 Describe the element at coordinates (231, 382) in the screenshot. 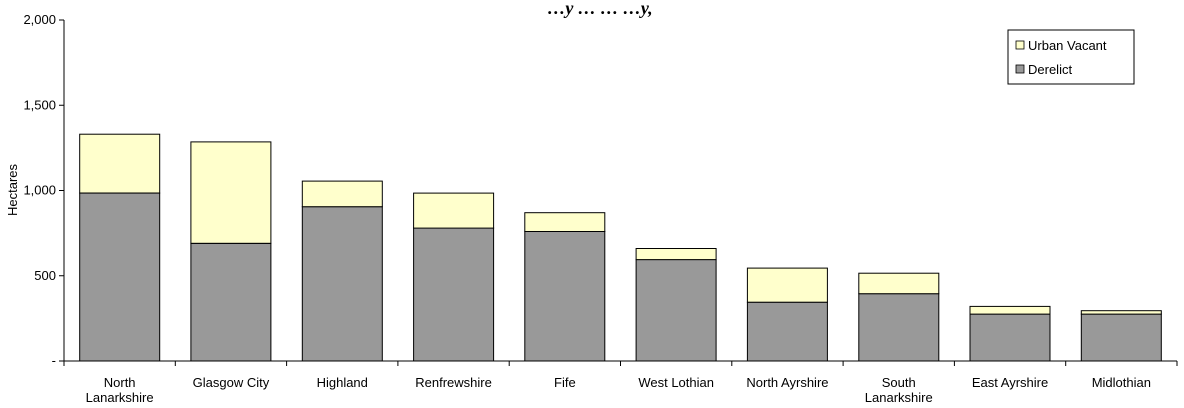

I see `x-tick-label: Glasgow City` at that location.